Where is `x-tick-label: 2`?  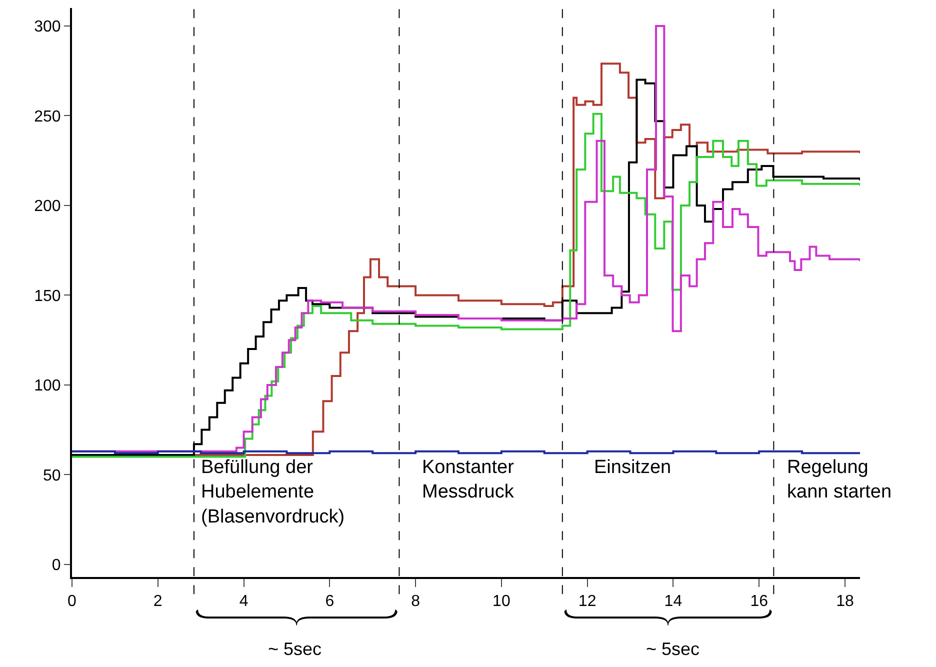
x-tick-label: 2 is located at coordinates (157, 601).